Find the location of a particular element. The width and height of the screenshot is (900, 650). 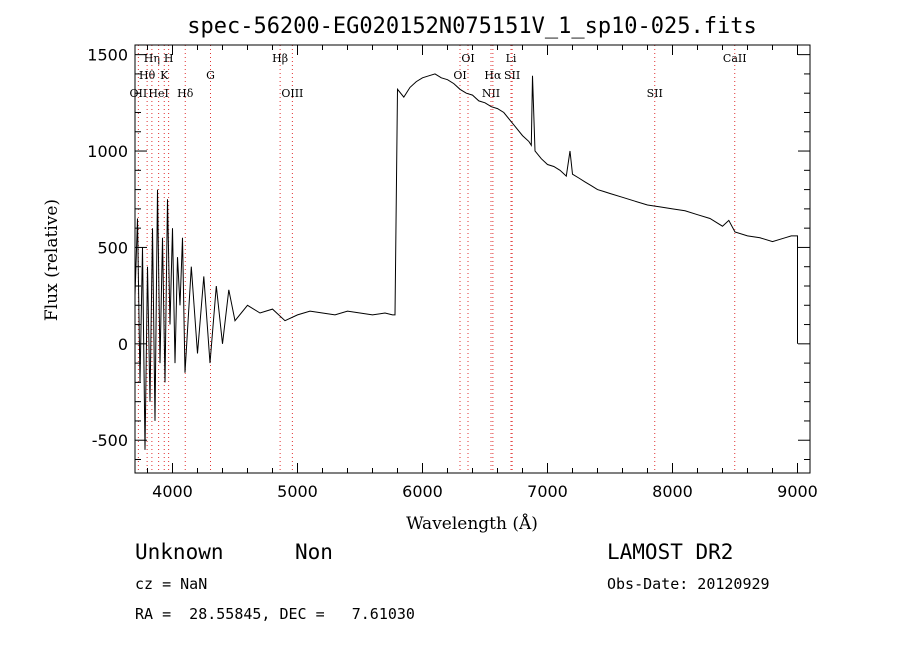

line-marker-label: OIII is located at coordinates (292, 93).